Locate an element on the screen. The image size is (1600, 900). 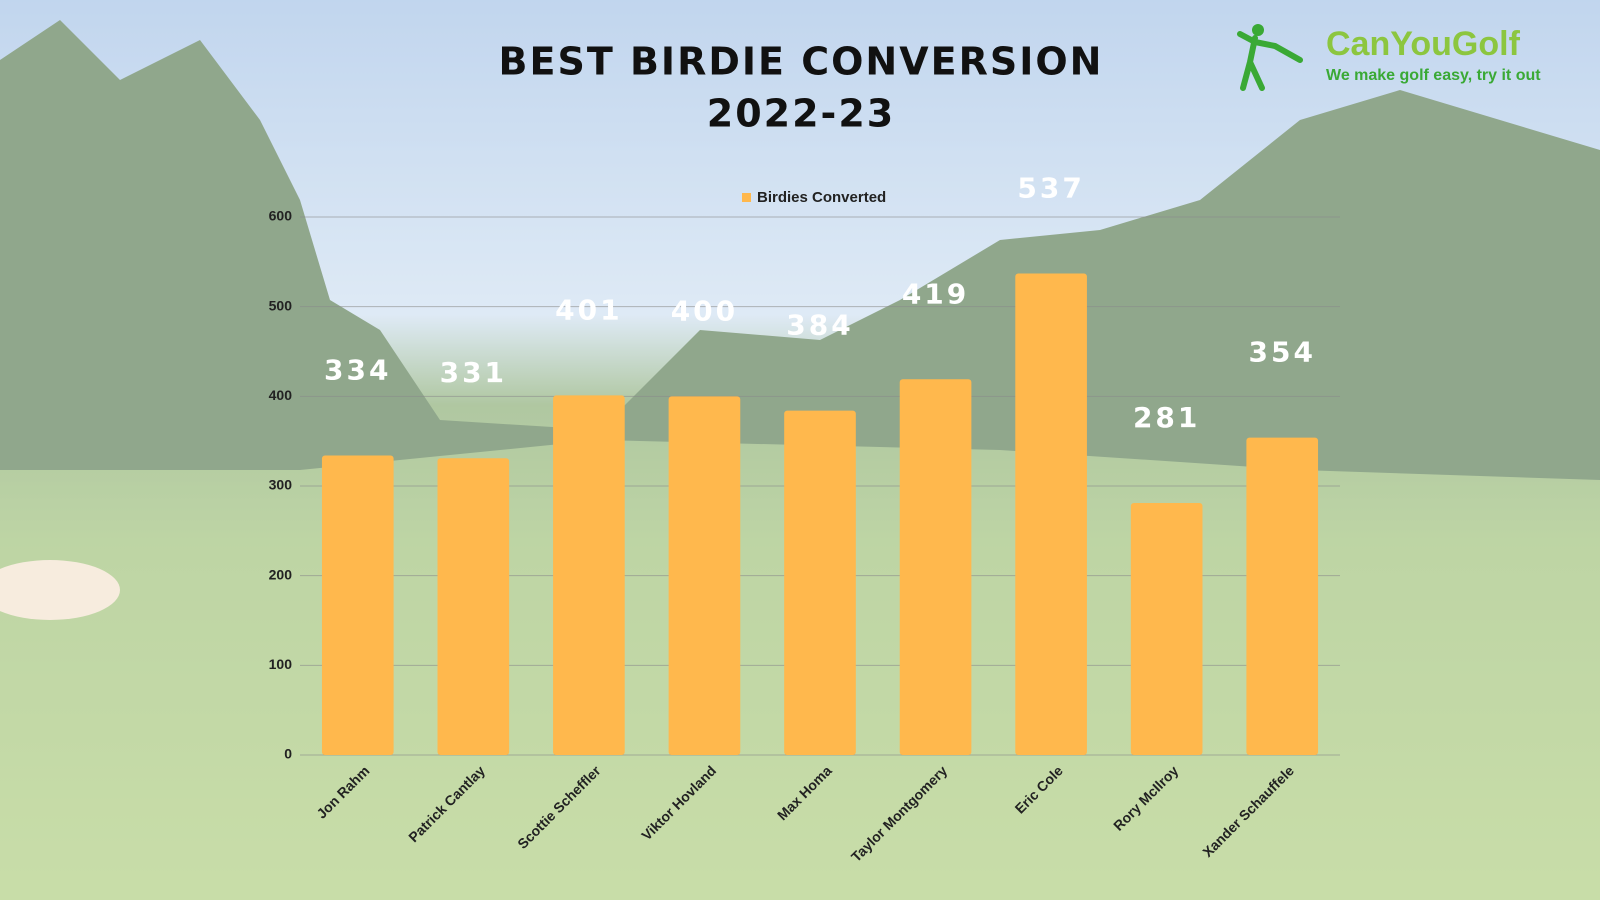
y-tick-label: 200 is located at coordinates (281, 574).